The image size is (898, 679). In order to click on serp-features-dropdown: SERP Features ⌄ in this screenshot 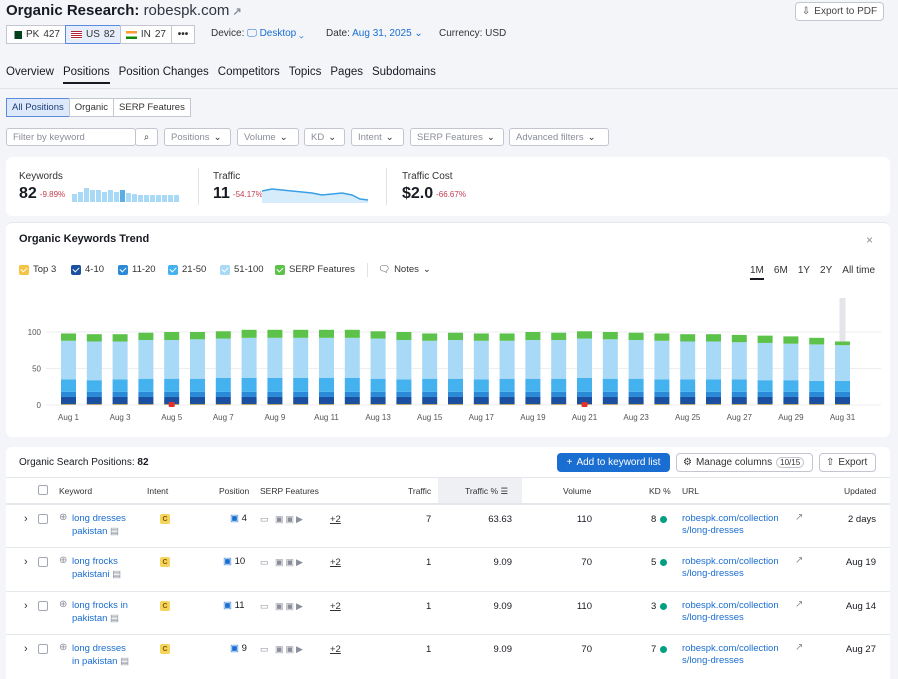, I will do `click(457, 137)`.